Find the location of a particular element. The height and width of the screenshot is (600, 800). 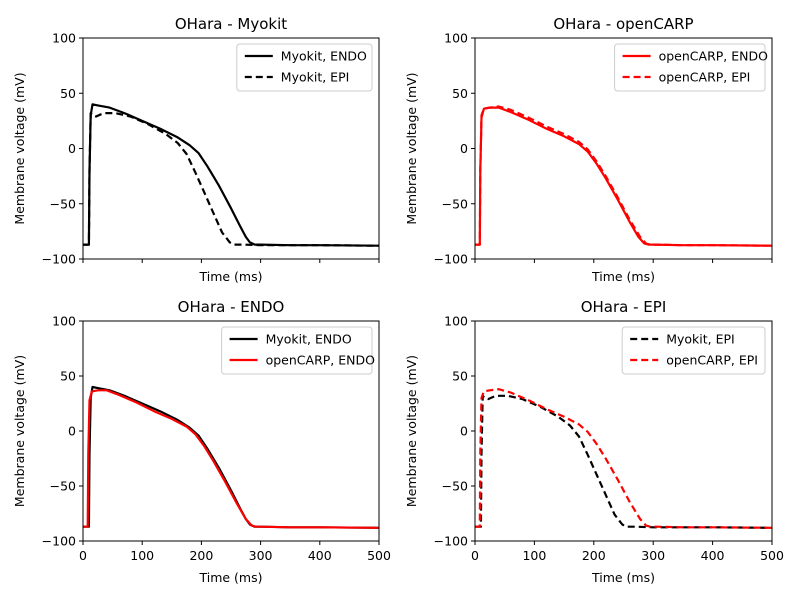

legend: Myokit, EPI openCARP, EPI is located at coordinates (693, 350).